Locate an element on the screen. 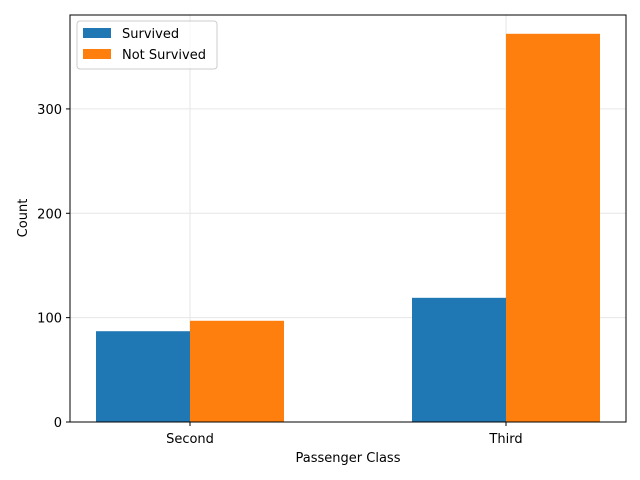 This screenshot has width=640, height=480. legend-swatch-not-survived is located at coordinates (97, 54).